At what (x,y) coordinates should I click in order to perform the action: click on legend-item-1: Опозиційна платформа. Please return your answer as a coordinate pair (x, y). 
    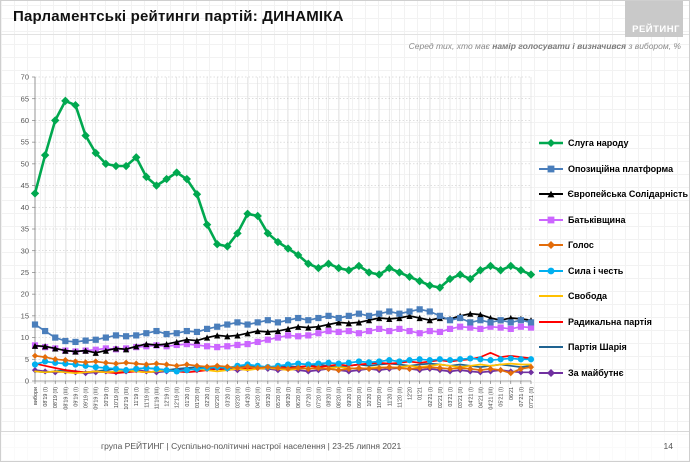
    Looking at the image, I should click on (613, 169).